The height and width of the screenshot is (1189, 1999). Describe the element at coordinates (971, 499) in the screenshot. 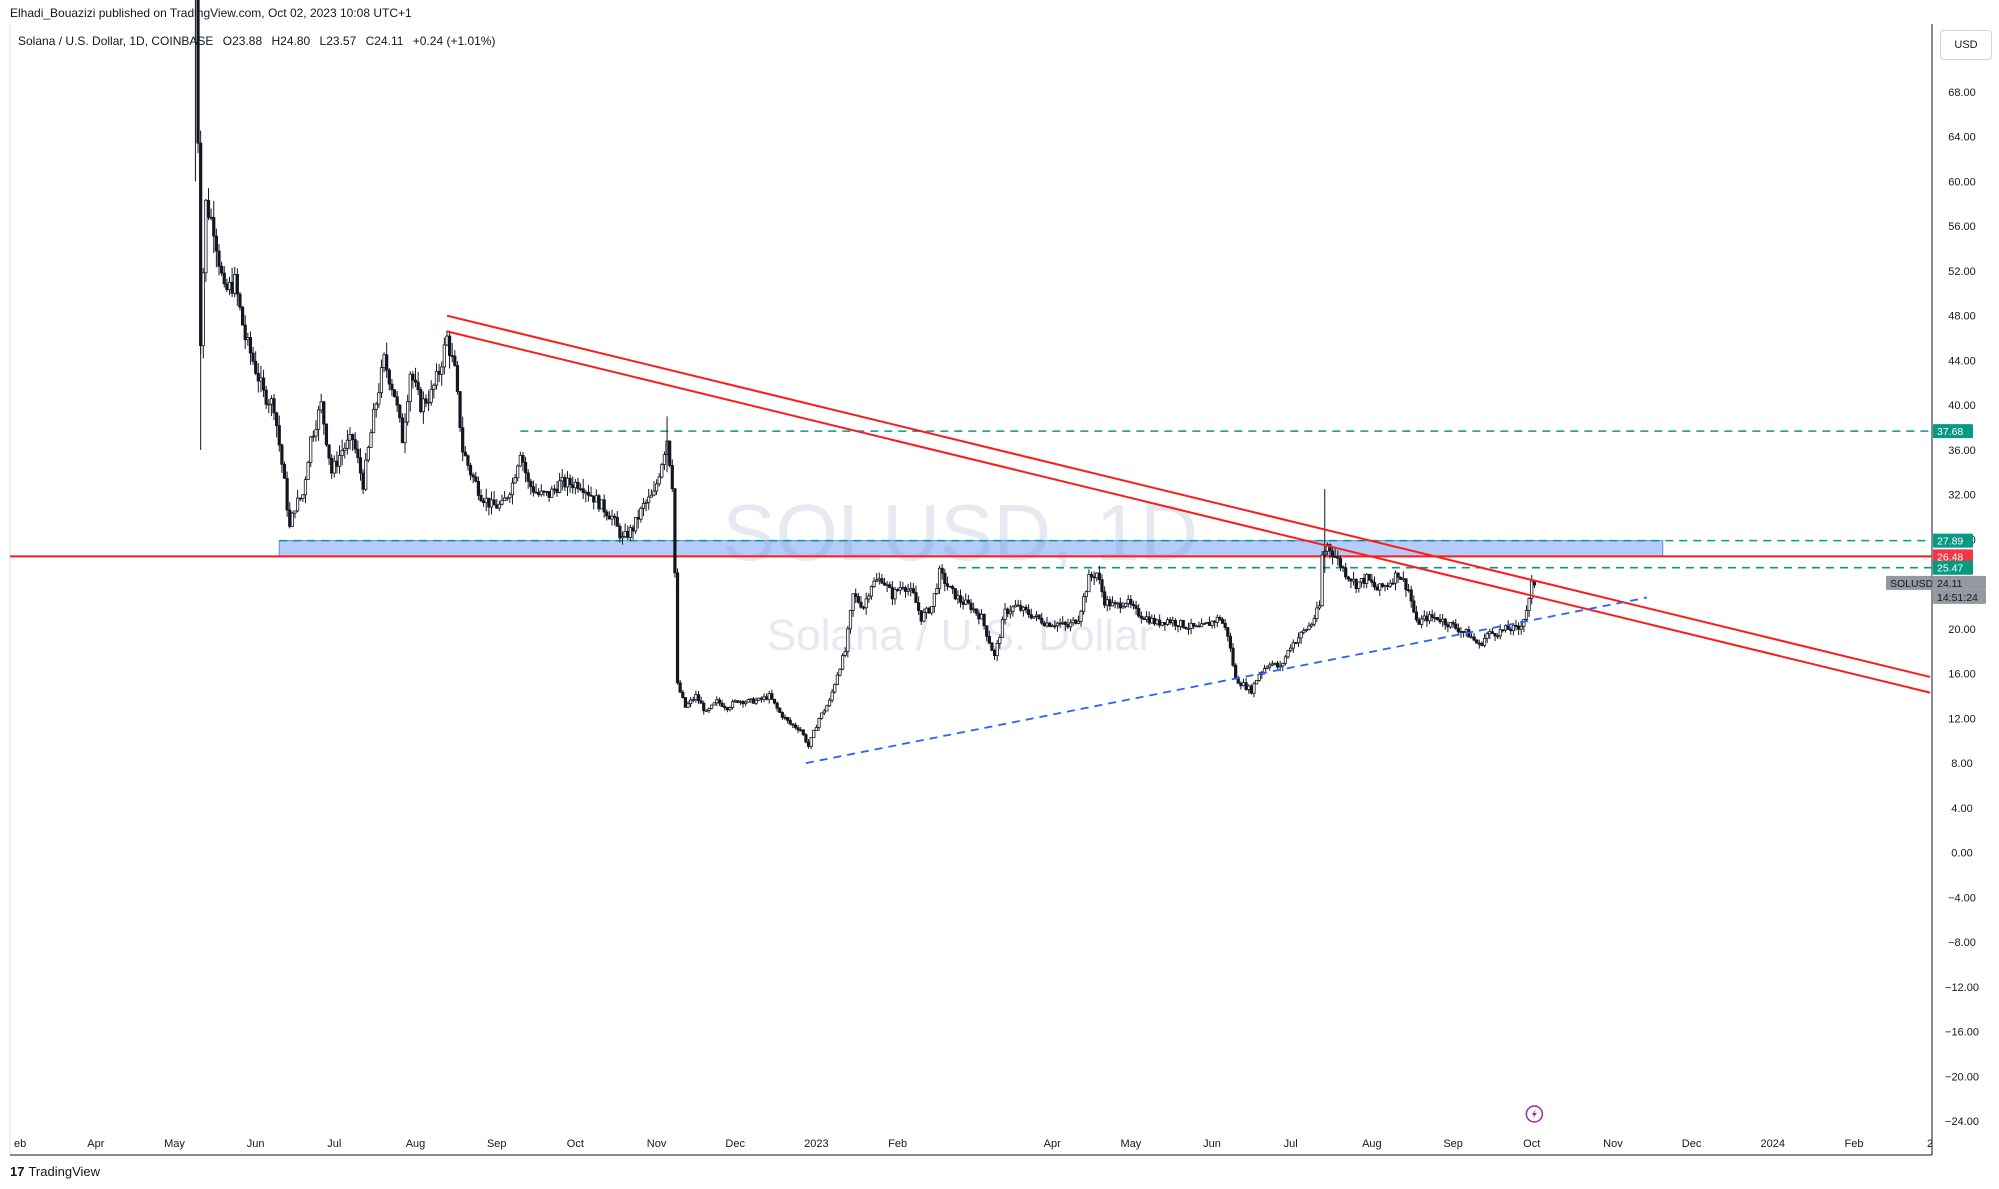

I see `horizontal-levels` at that location.